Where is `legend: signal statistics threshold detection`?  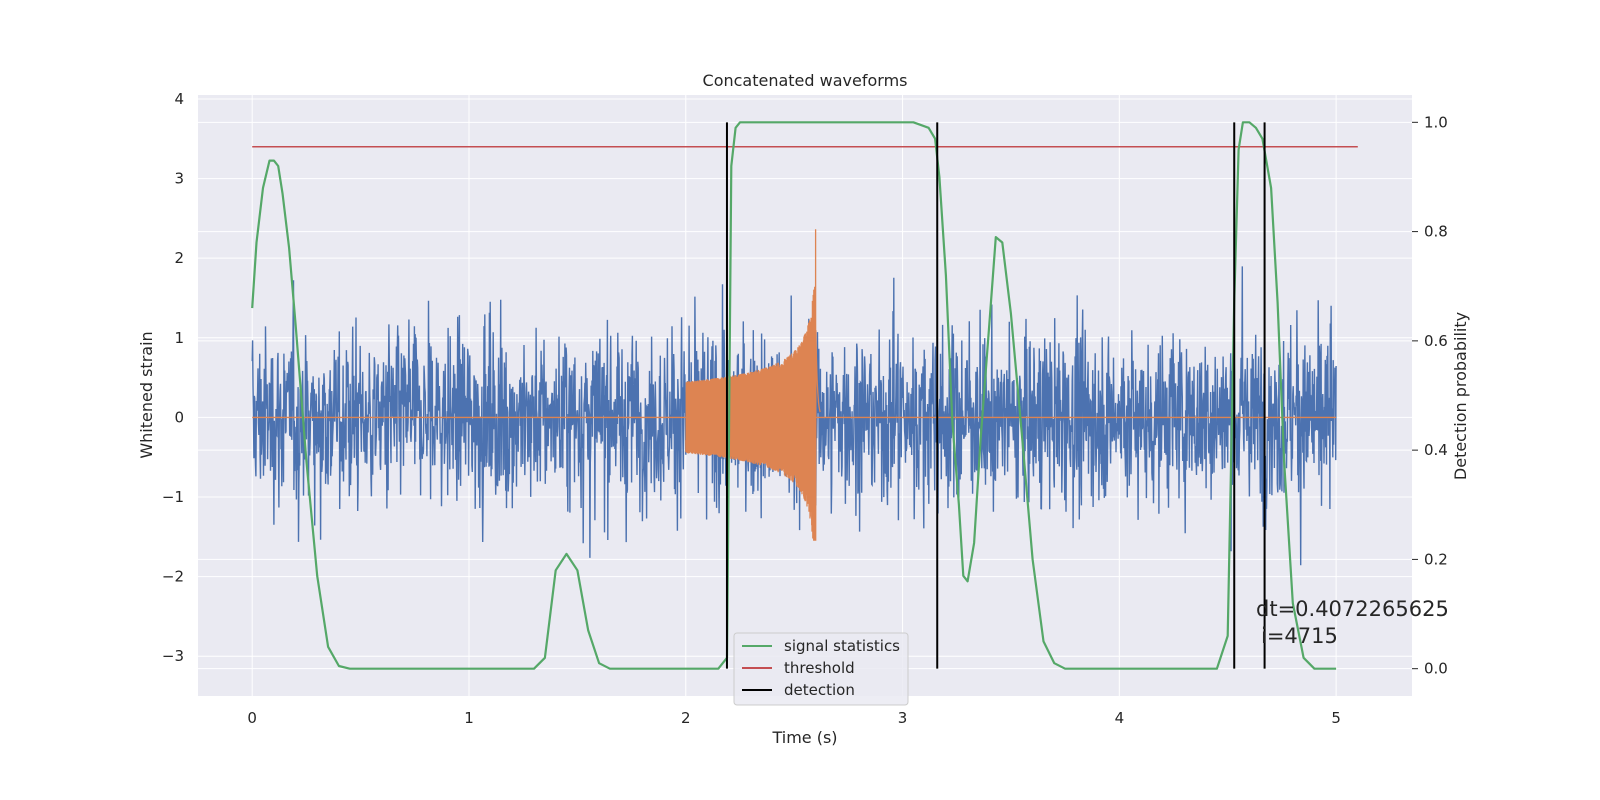
legend: signal statistics threshold detection is located at coordinates (821, 669).